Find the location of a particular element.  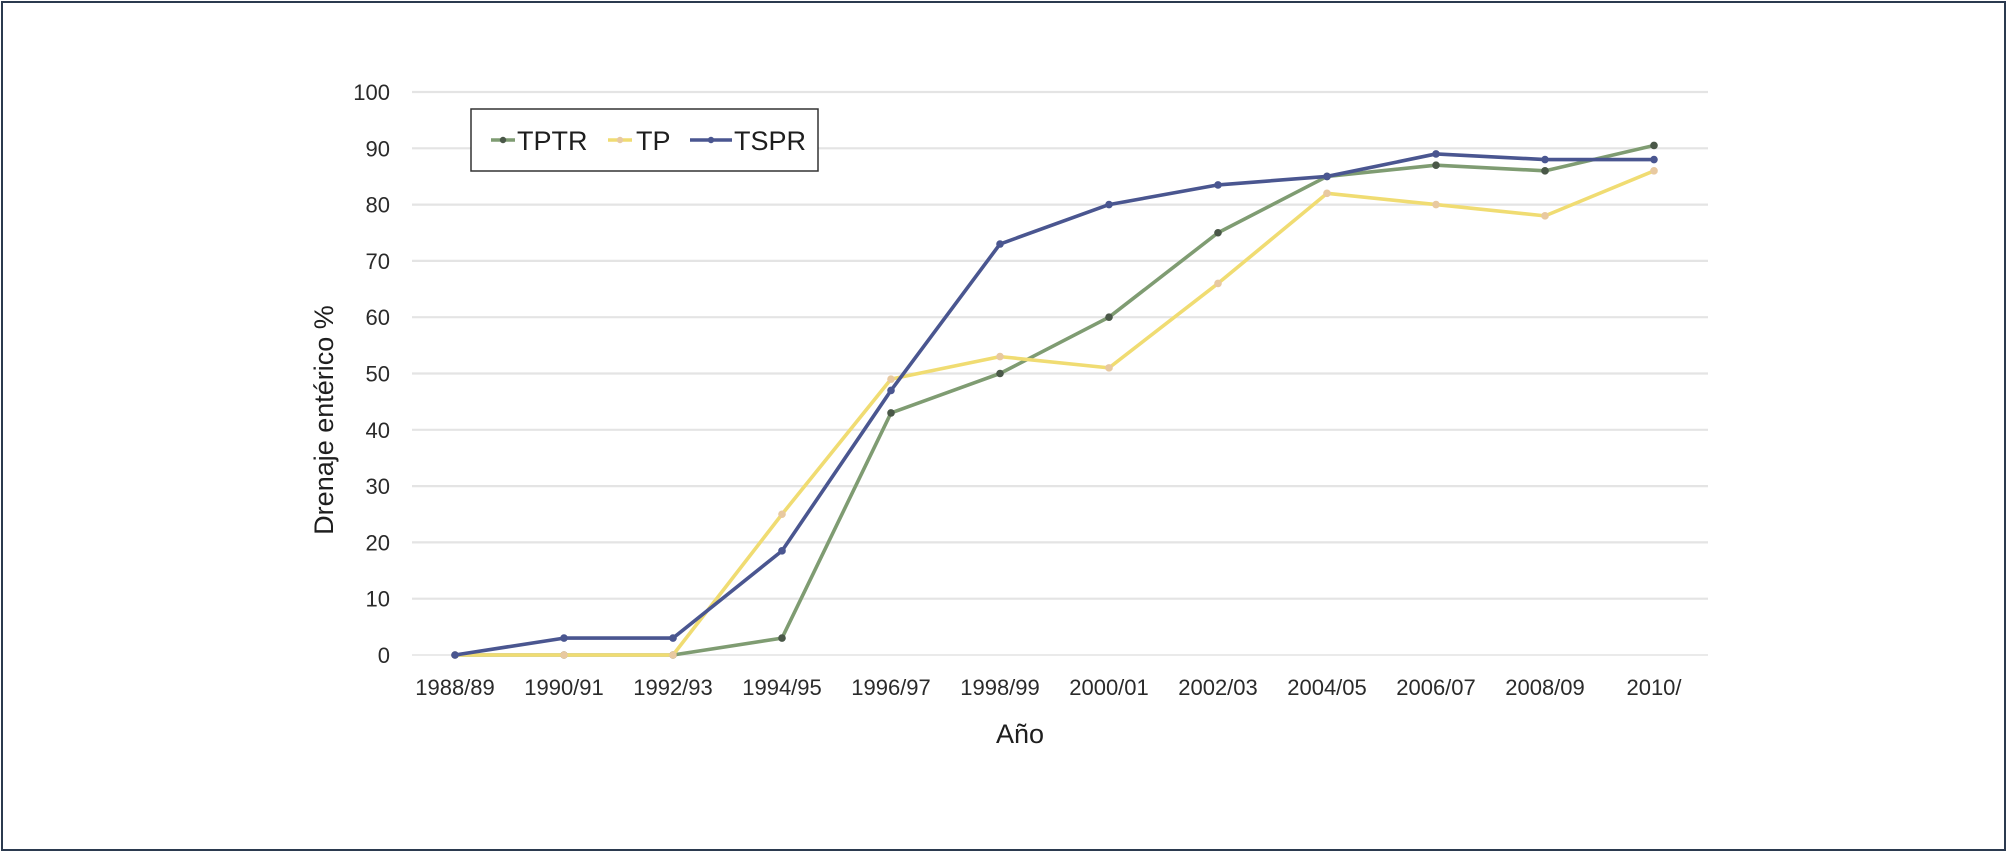

legend-box is located at coordinates (644, 140).